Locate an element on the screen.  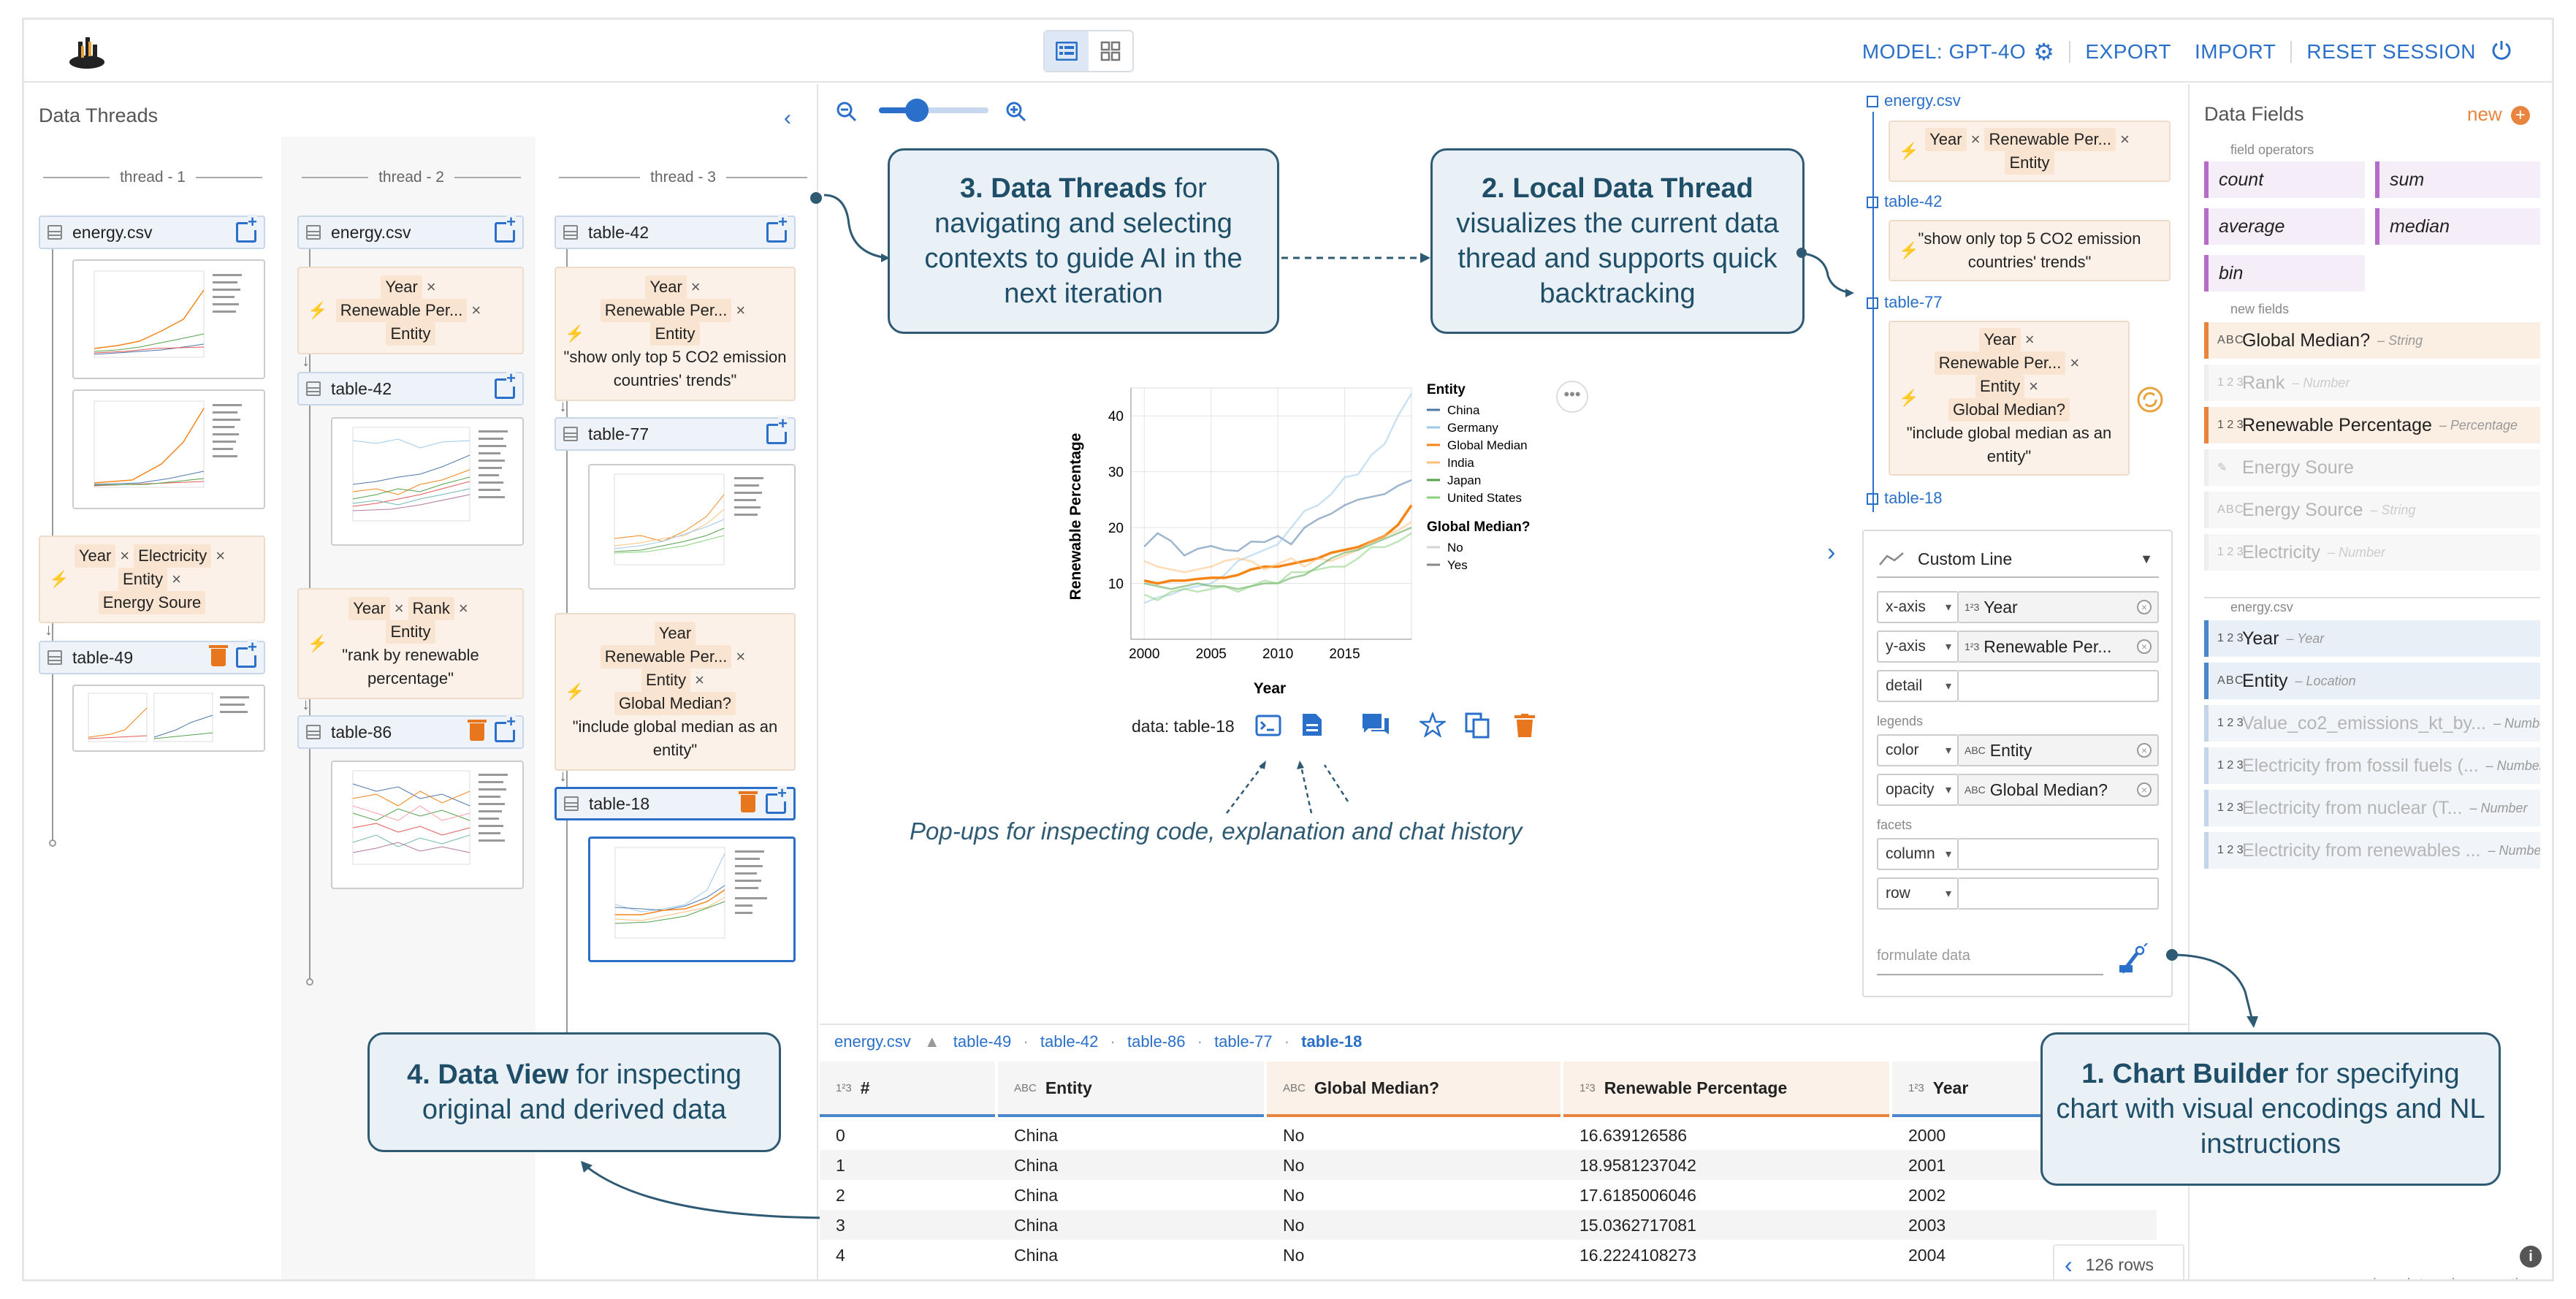
code-icon is located at coordinates (1268, 727).